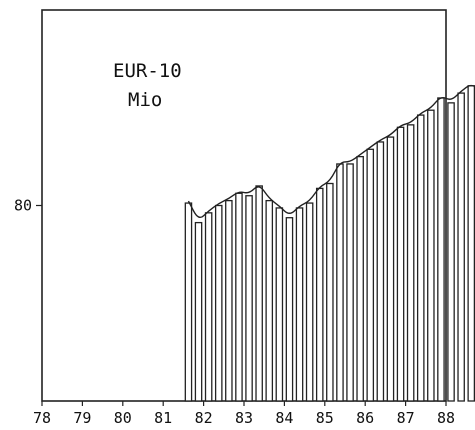 Image resolution: width=475 pixels, height=430 pixels. Describe the element at coordinates (123, 418) in the screenshot. I see `x-tick-label: 80` at that location.